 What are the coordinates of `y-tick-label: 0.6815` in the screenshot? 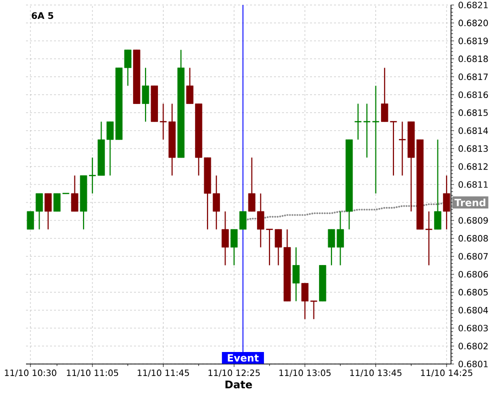 It's located at (473, 112).